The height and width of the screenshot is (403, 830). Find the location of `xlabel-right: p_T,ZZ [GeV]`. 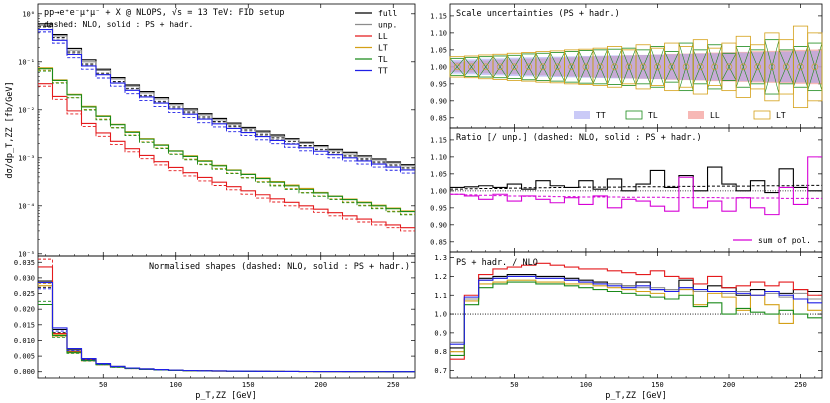

xlabel-right: p_T,ZZ [GeV] is located at coordinates (635, 396).